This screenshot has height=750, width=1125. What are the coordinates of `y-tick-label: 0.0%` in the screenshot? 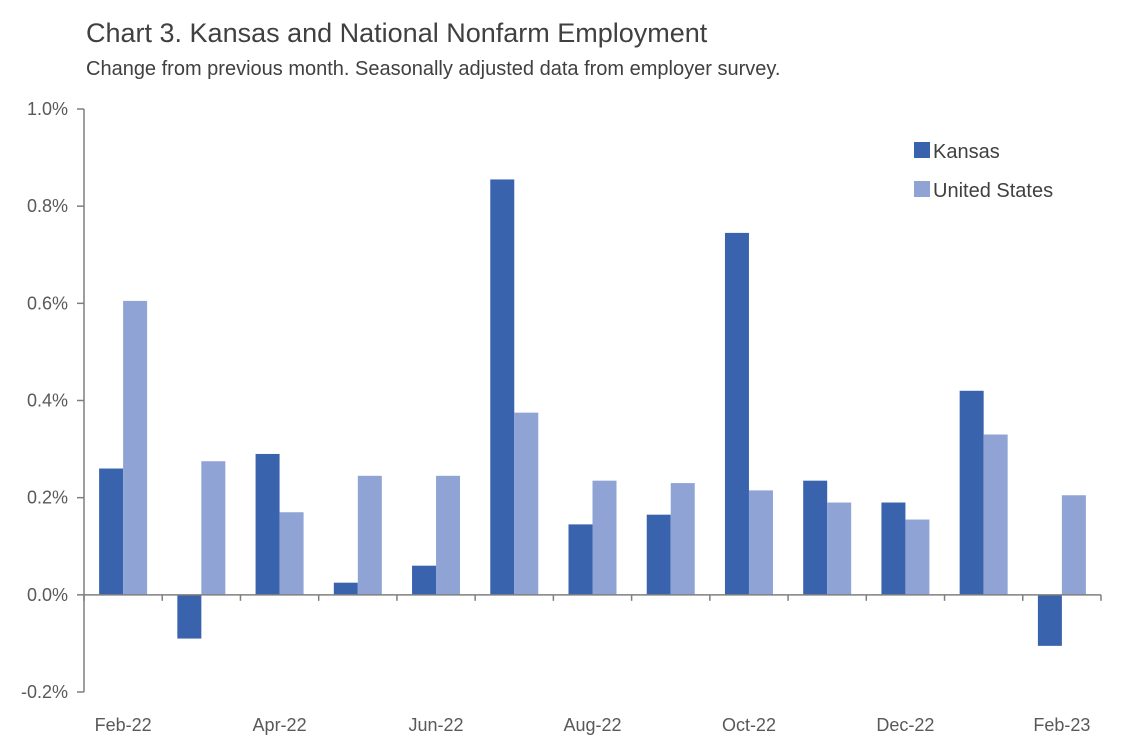 It's located at (47, 595).